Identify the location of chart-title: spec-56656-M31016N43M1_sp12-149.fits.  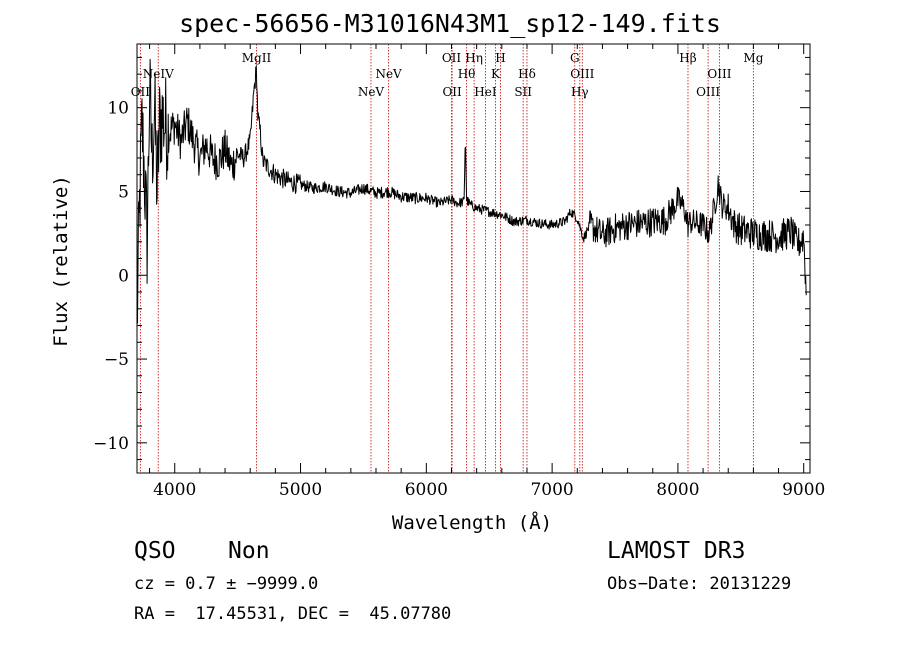
(450, 23).